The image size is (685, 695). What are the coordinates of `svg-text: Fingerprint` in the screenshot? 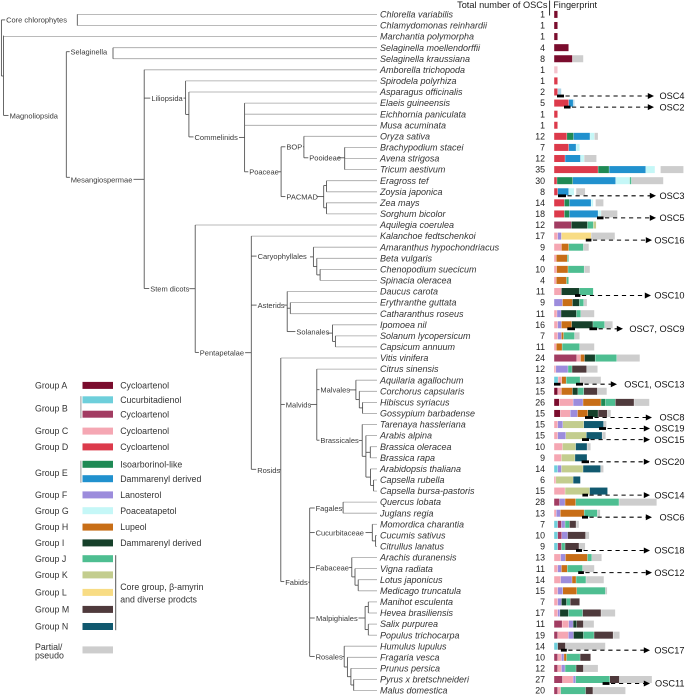 It's located at (575, 5).